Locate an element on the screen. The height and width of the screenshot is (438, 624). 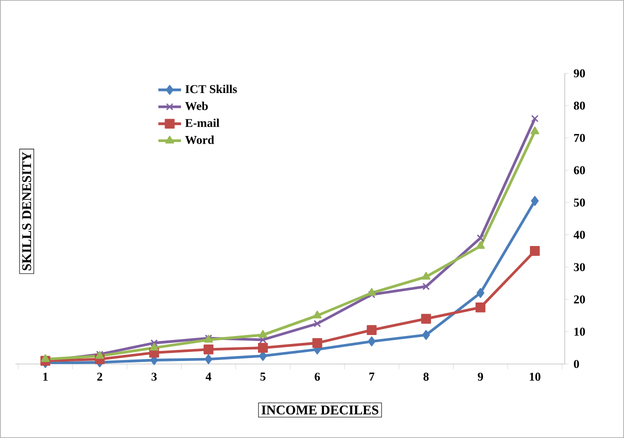
y-tick-label: 0 is located at coordinates (576, 364).